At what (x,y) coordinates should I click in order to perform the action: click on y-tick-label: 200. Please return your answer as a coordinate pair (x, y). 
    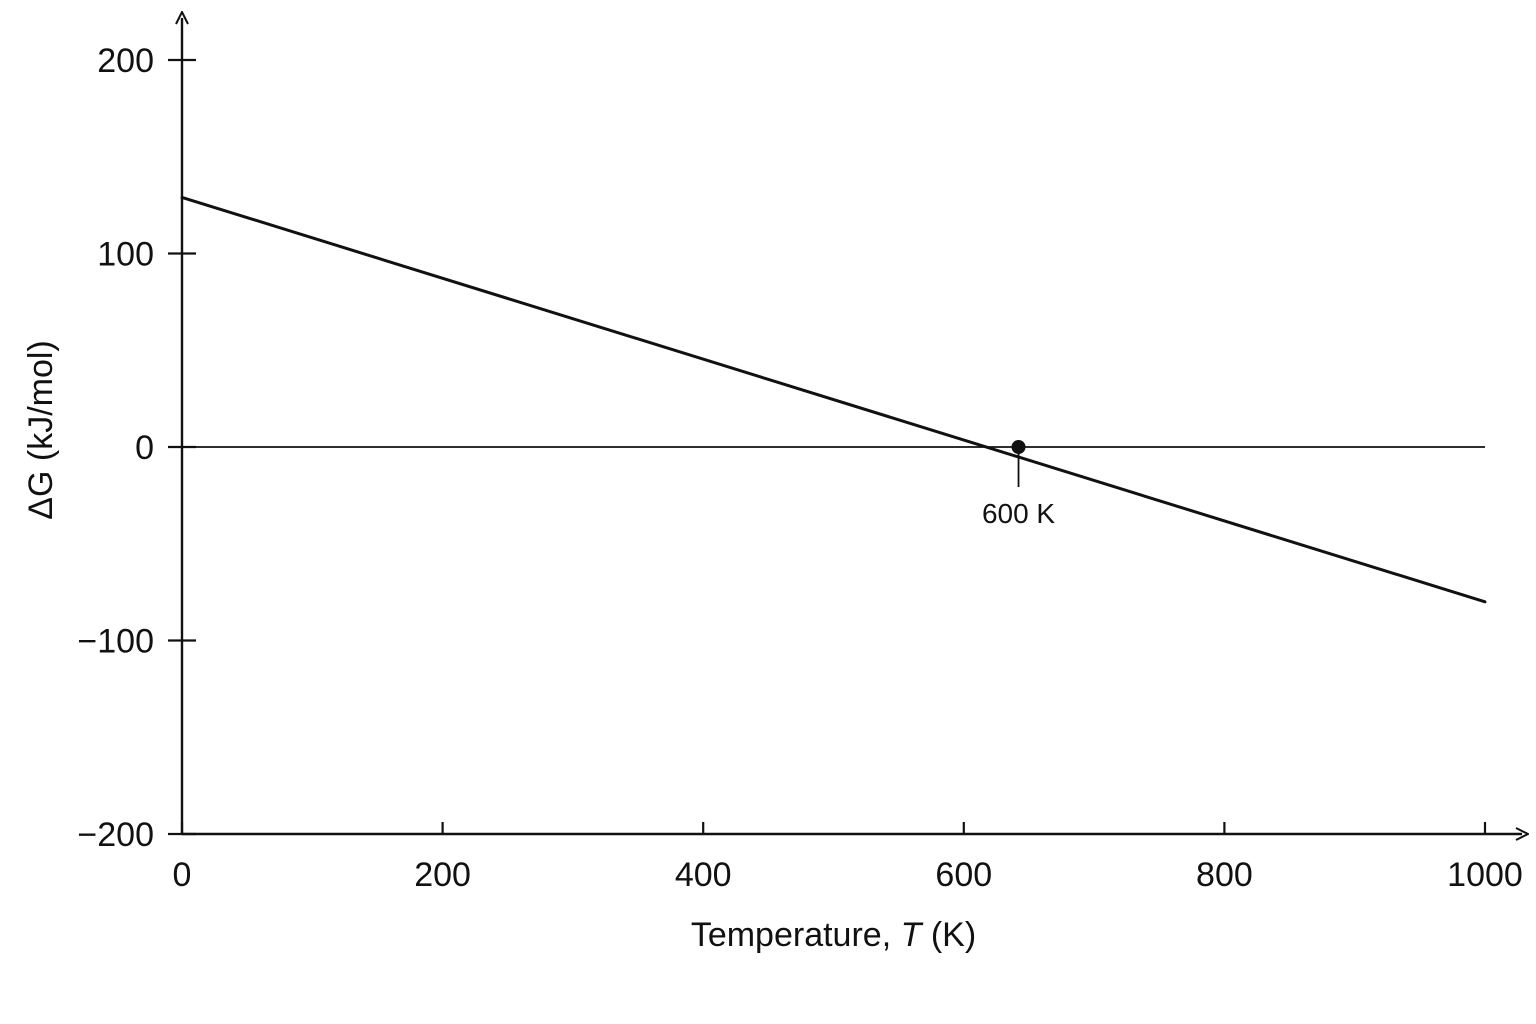
    Looking at the image, I should click on (125, 61).